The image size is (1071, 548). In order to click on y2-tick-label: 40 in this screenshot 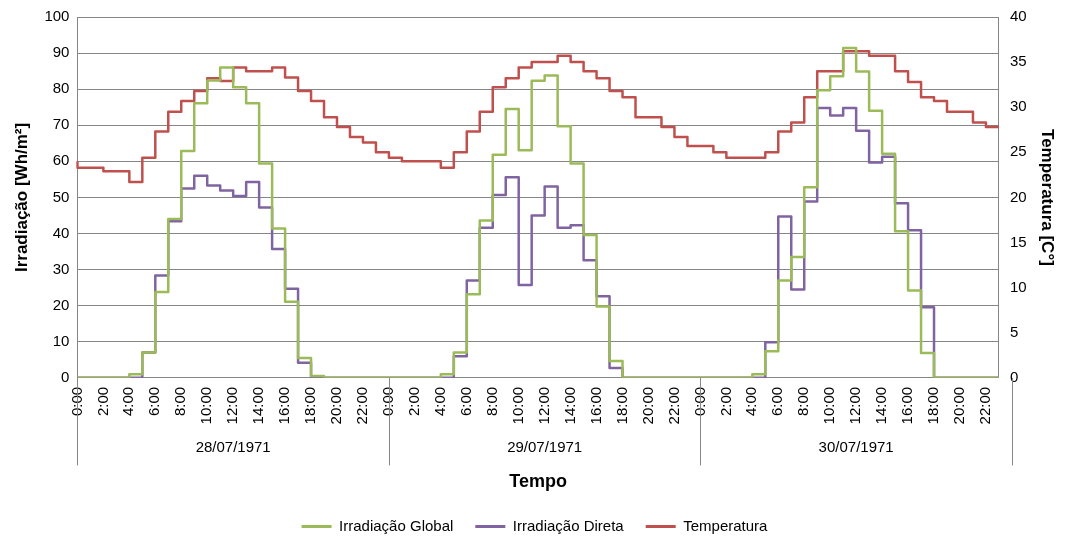, I will do `click(1018, 16)`.